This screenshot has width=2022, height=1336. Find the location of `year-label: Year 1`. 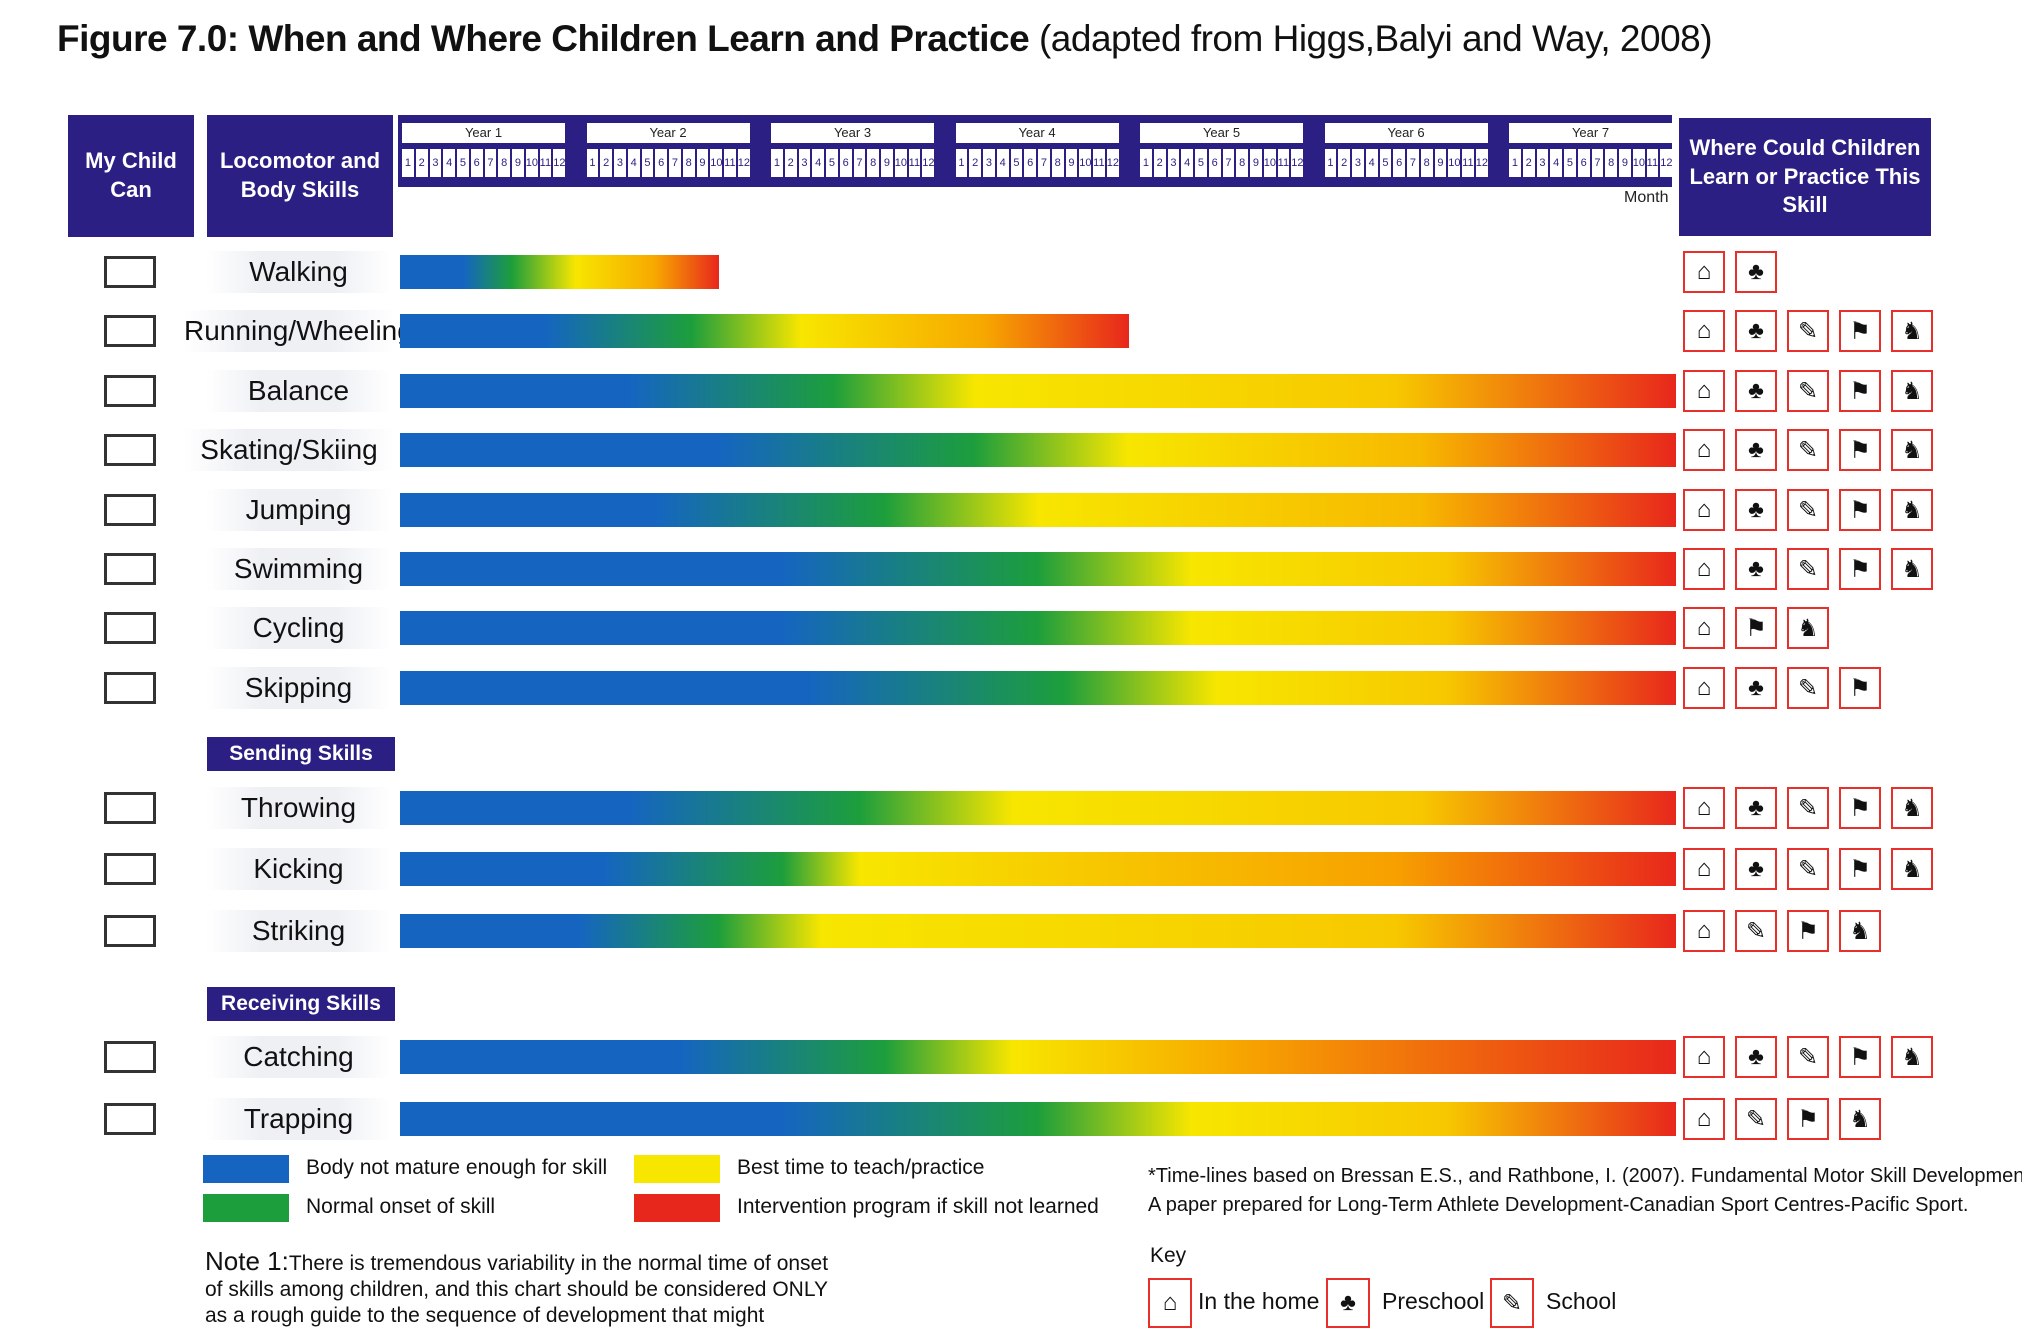

year-label: Year 1 is located at coordinates (483, 133).